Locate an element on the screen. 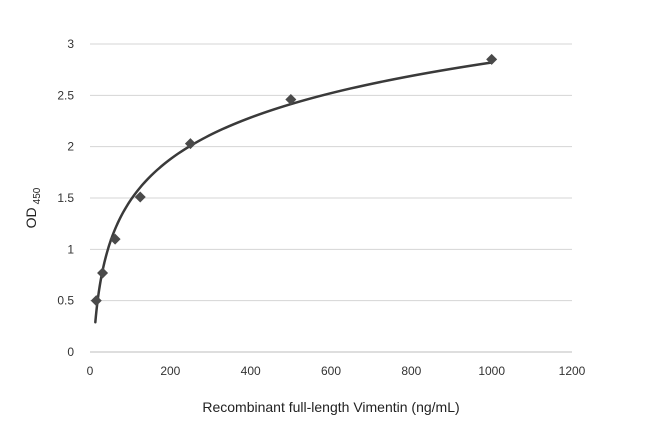  y-axis-ticks: 0 0.5 1 1.5 2 2.5 3 is located at coordinates (65, 198).